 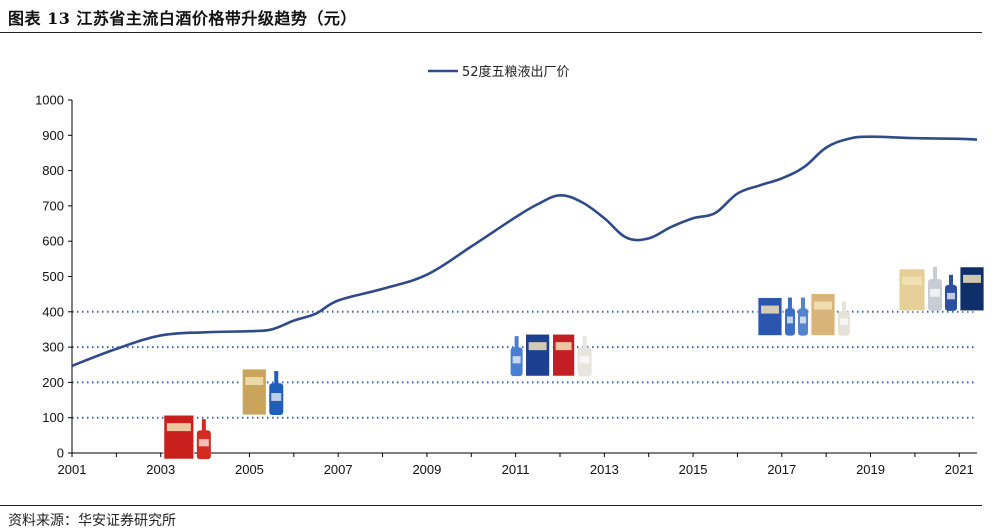 I want to click on x-tick-label: 2011, so click(x=516, y=469).